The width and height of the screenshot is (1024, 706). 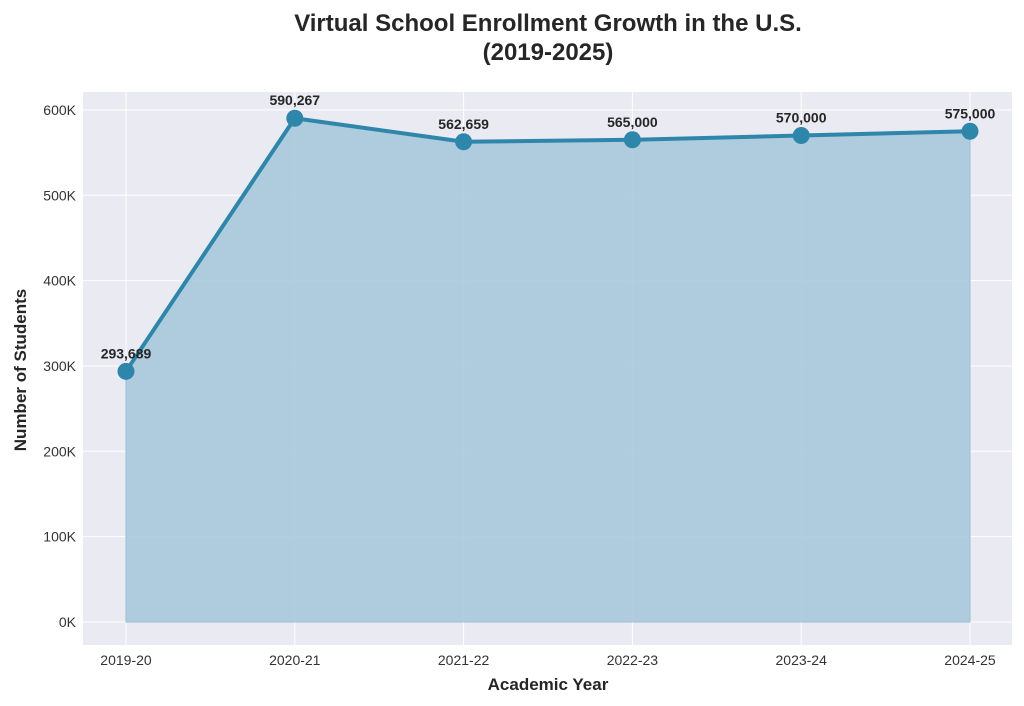 I want to click on y-tick-label: 500K, so click(x=59, y=195).